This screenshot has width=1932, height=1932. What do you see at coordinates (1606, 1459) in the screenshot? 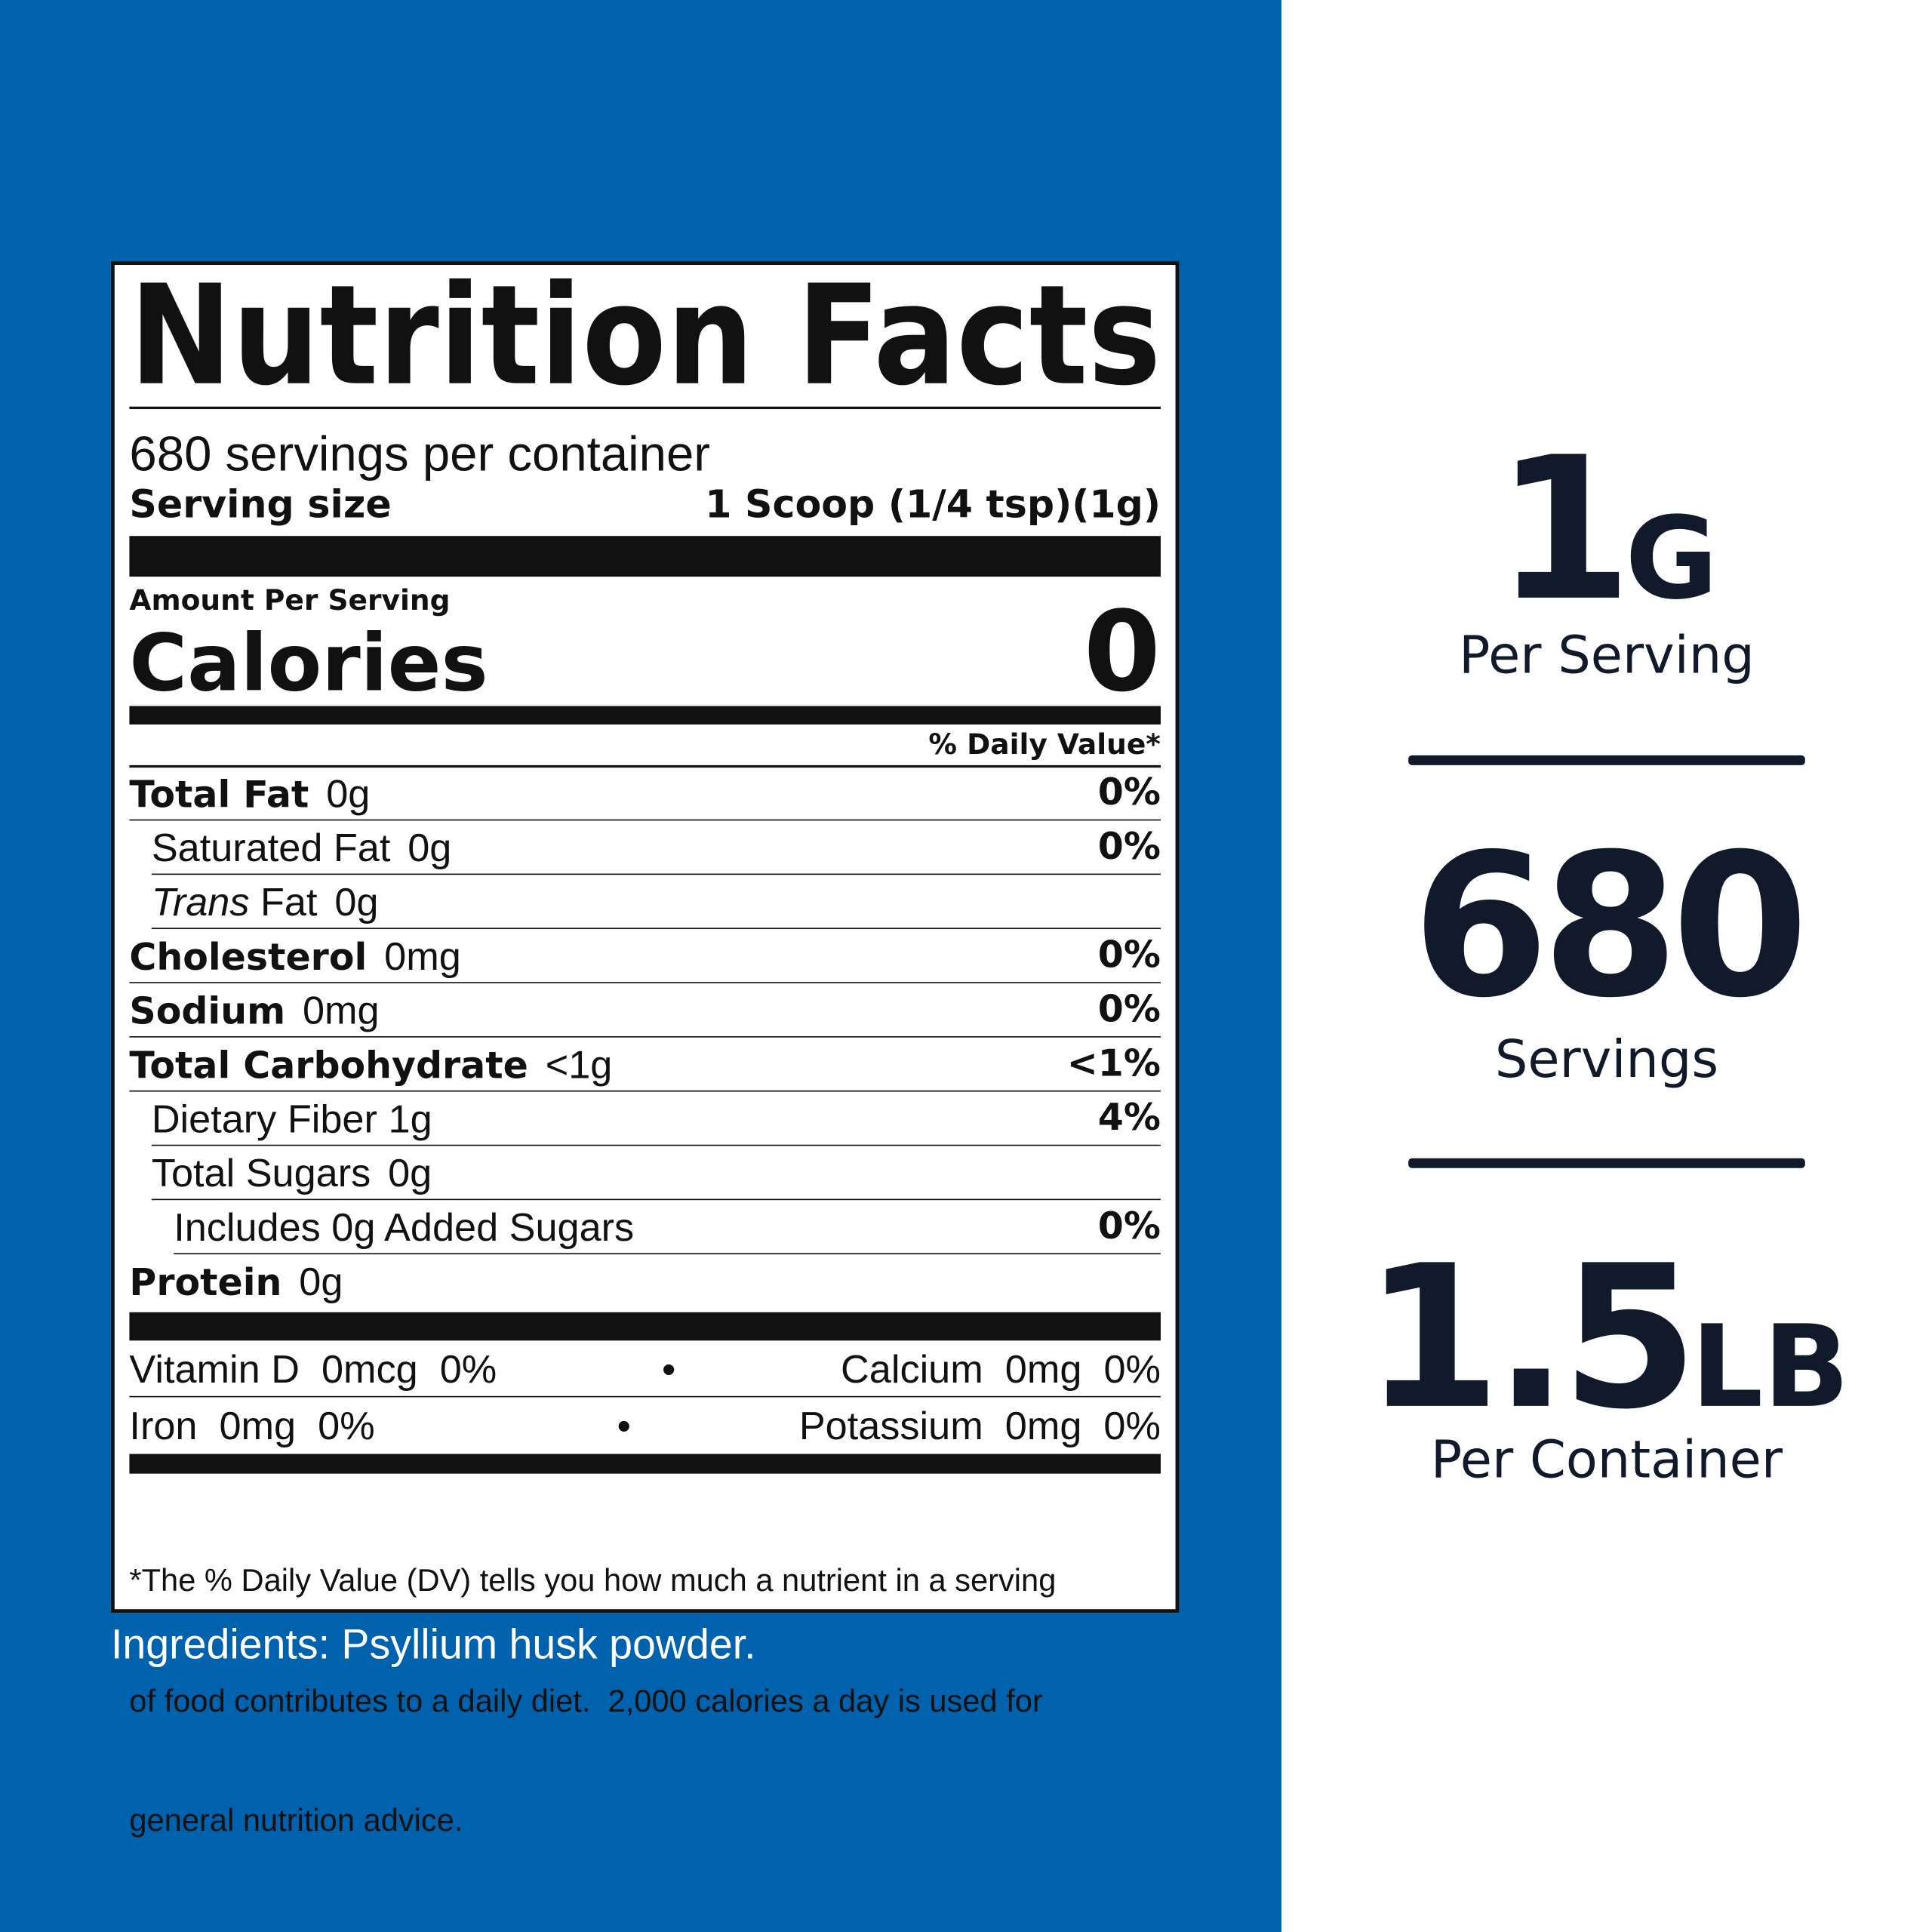
I see `highlight-caption: Per Container` at bounding box center [1606, 1459].